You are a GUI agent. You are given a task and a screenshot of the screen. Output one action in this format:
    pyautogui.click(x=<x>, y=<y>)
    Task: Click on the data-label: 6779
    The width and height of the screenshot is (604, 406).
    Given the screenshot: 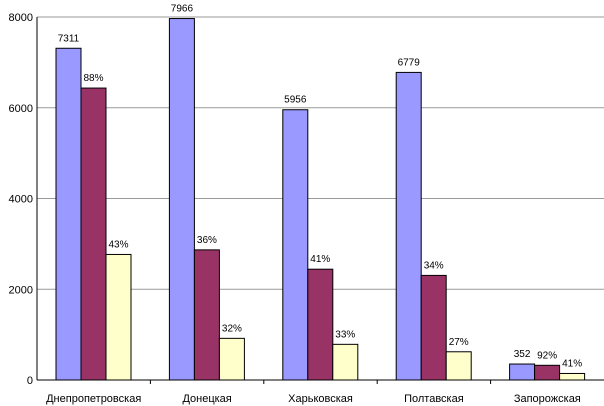 What is the action you would take?
    pyautogui.click(x=409, y=62)
    